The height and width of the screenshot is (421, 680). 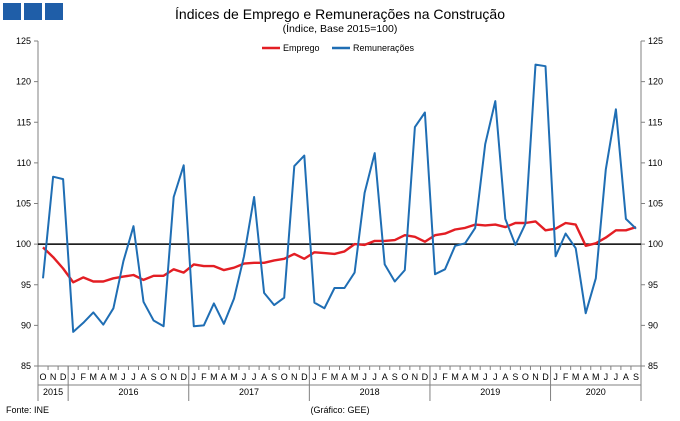 I want to click on y-tick-label-right: 85, so click(x=653, y=366).